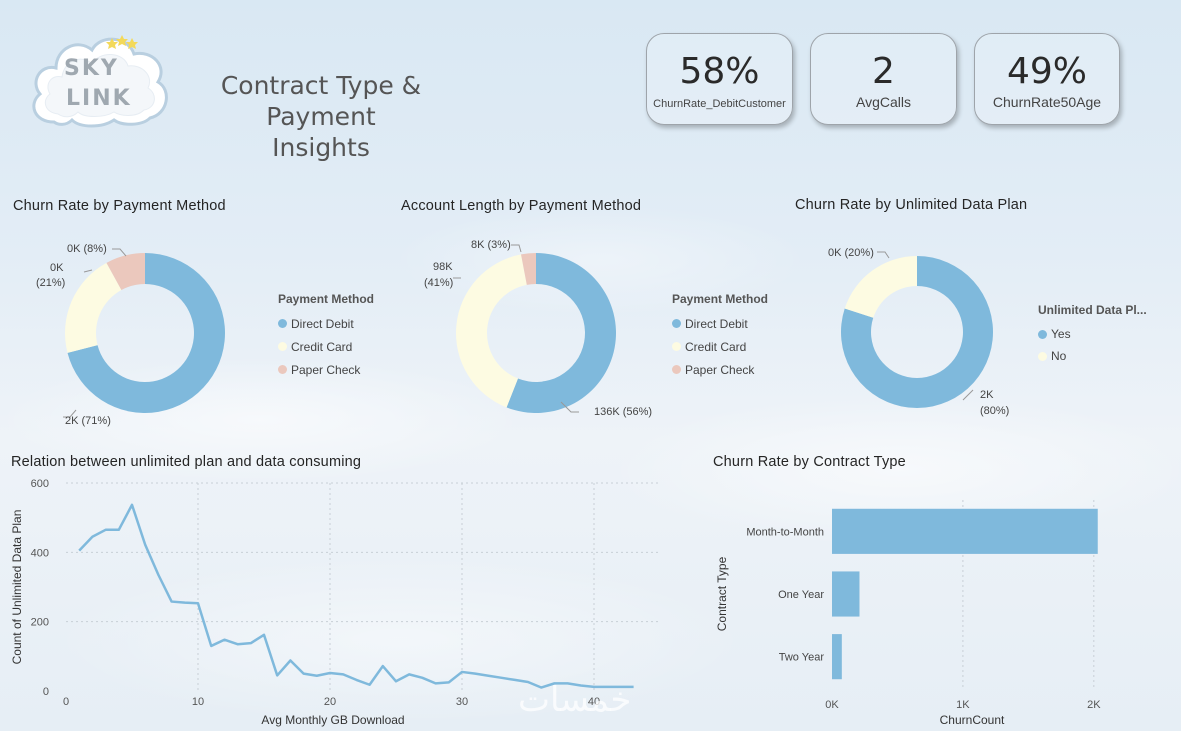 The height and width of the screenshot is (731, 1181). I want to click on x-tick-label: 2K, so click(1094, 705).